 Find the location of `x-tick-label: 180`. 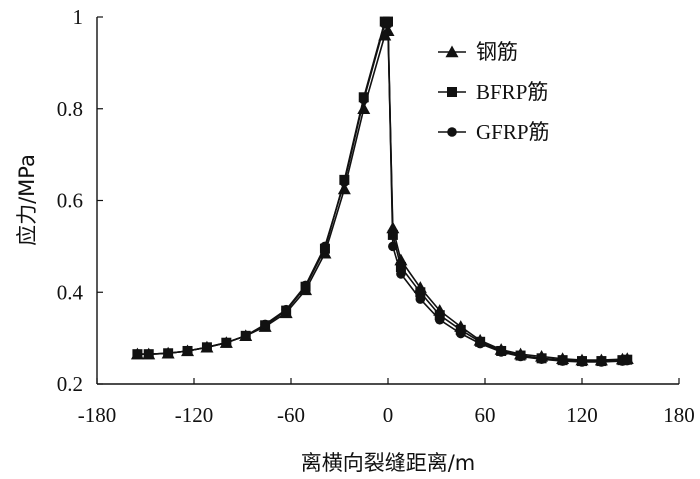

x-tick-label: 180 is located at coordinates (679, 415).